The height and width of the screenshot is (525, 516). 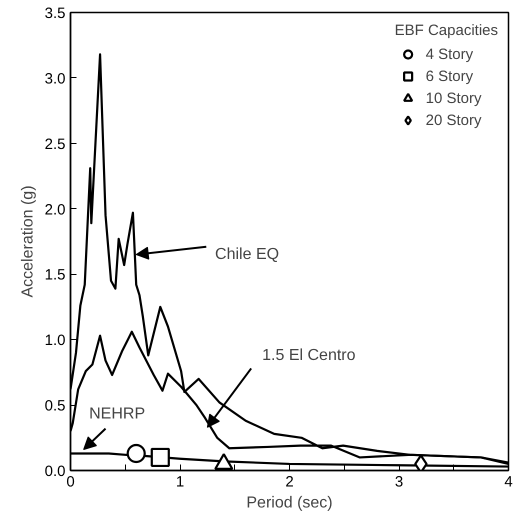 What do you see at coordinates (450, 54) in the screenshot?
I see `legend-label: 4 Story` at bounding box center [450, 54].